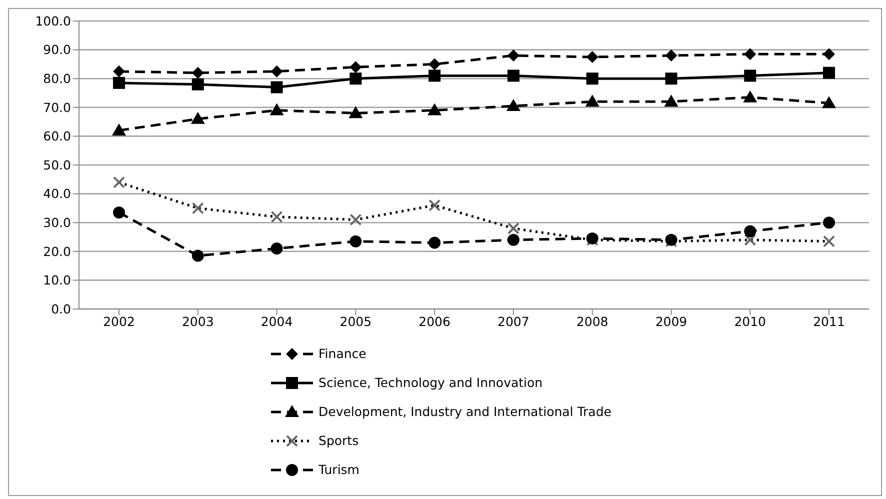 The image size is (886, 499). Describe the element at coordinates (61, 308) in the screenshot. I see `y-tick-label: 0.0` at that location.